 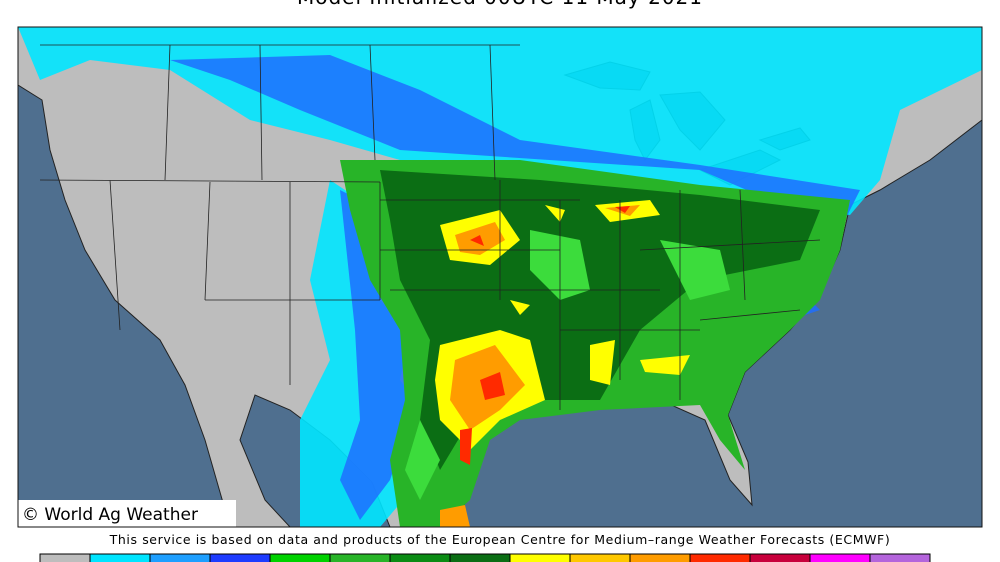 I want to click on credit-box, so click(x=127, y=513).